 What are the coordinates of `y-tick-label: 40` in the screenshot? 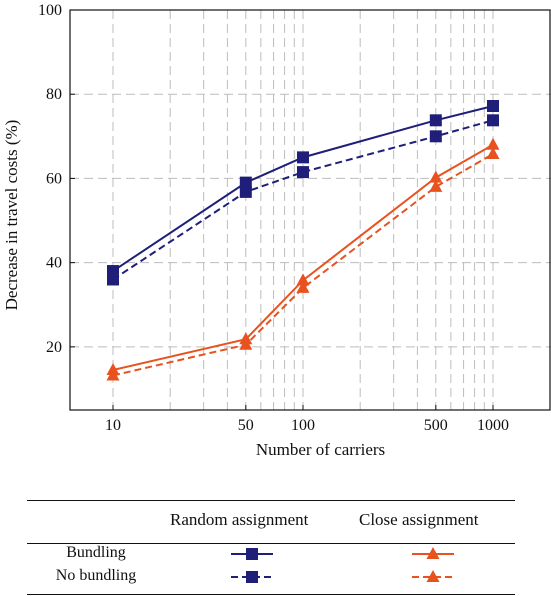 It's located at (54, 263).